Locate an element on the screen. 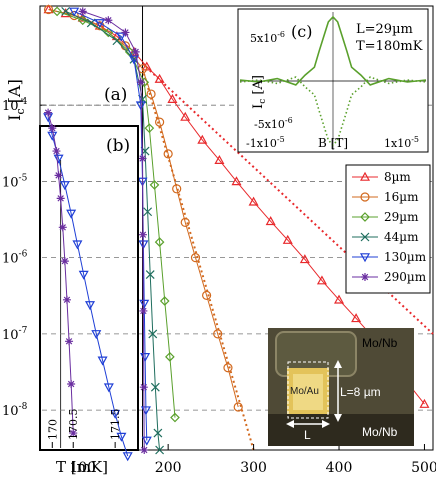  main-y-axis-label: Ic [A] is located at coordinates (16, 100).